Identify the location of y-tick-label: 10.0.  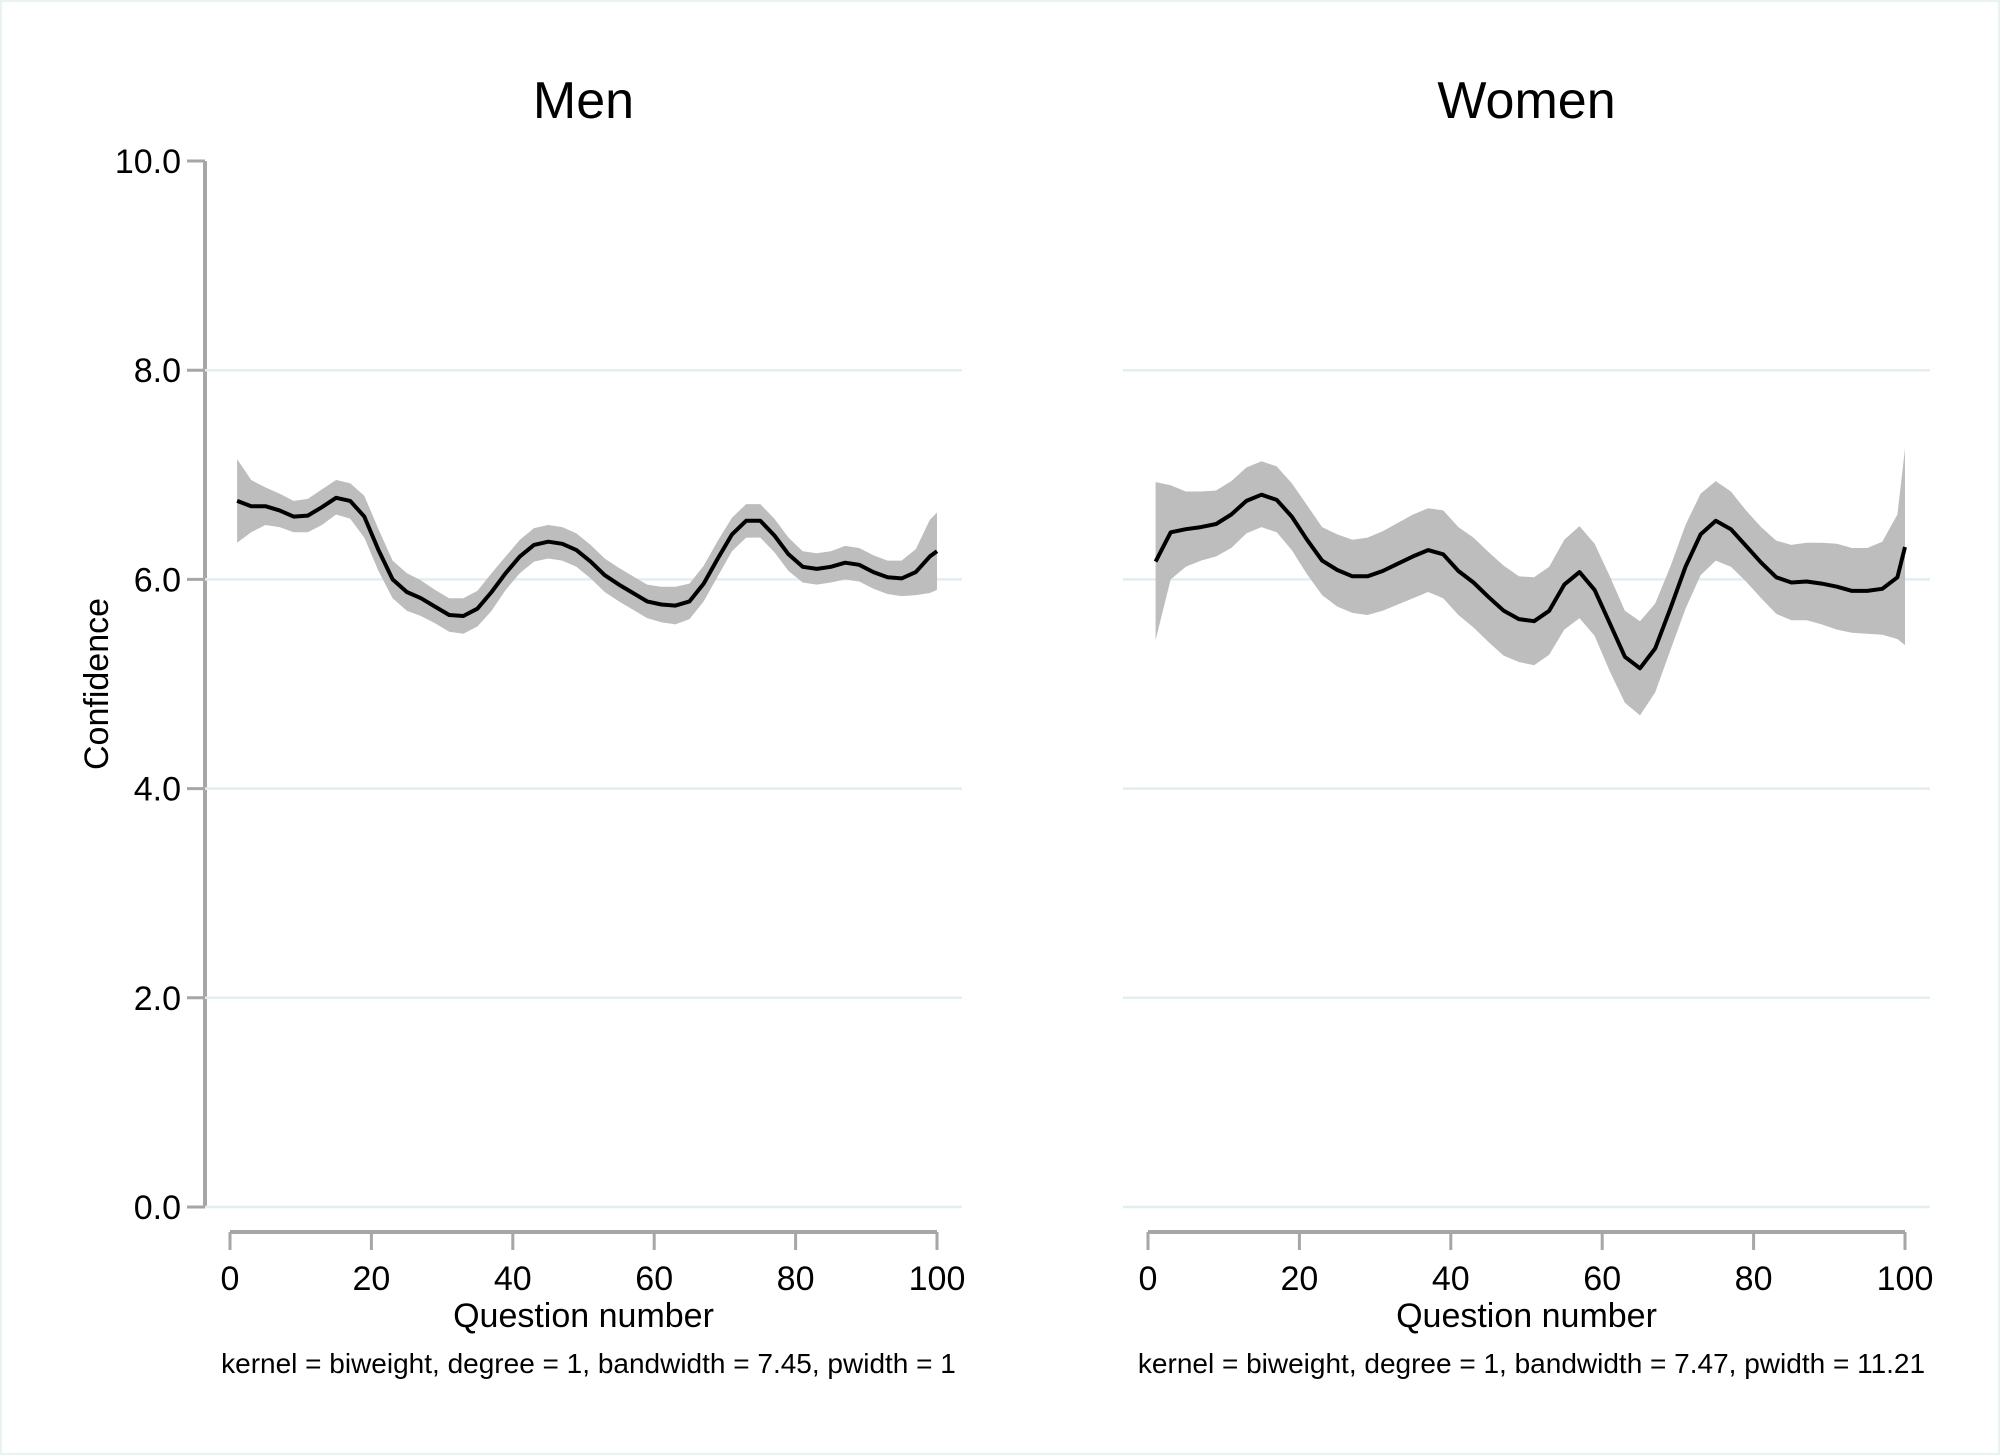
(148, 162).